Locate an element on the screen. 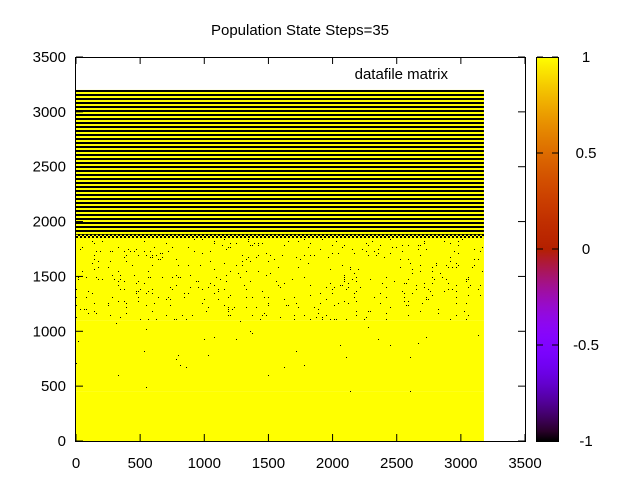  colorbar-tick-label: 0 is located at coordinates (586, 249).